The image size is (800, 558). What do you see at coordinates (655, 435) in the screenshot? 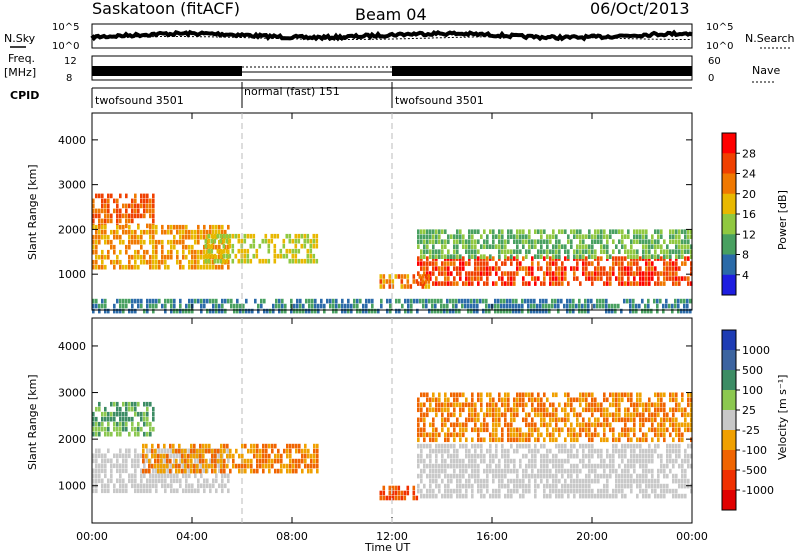
I see `velocity-cell-1920` at bounding box center [655, 435].